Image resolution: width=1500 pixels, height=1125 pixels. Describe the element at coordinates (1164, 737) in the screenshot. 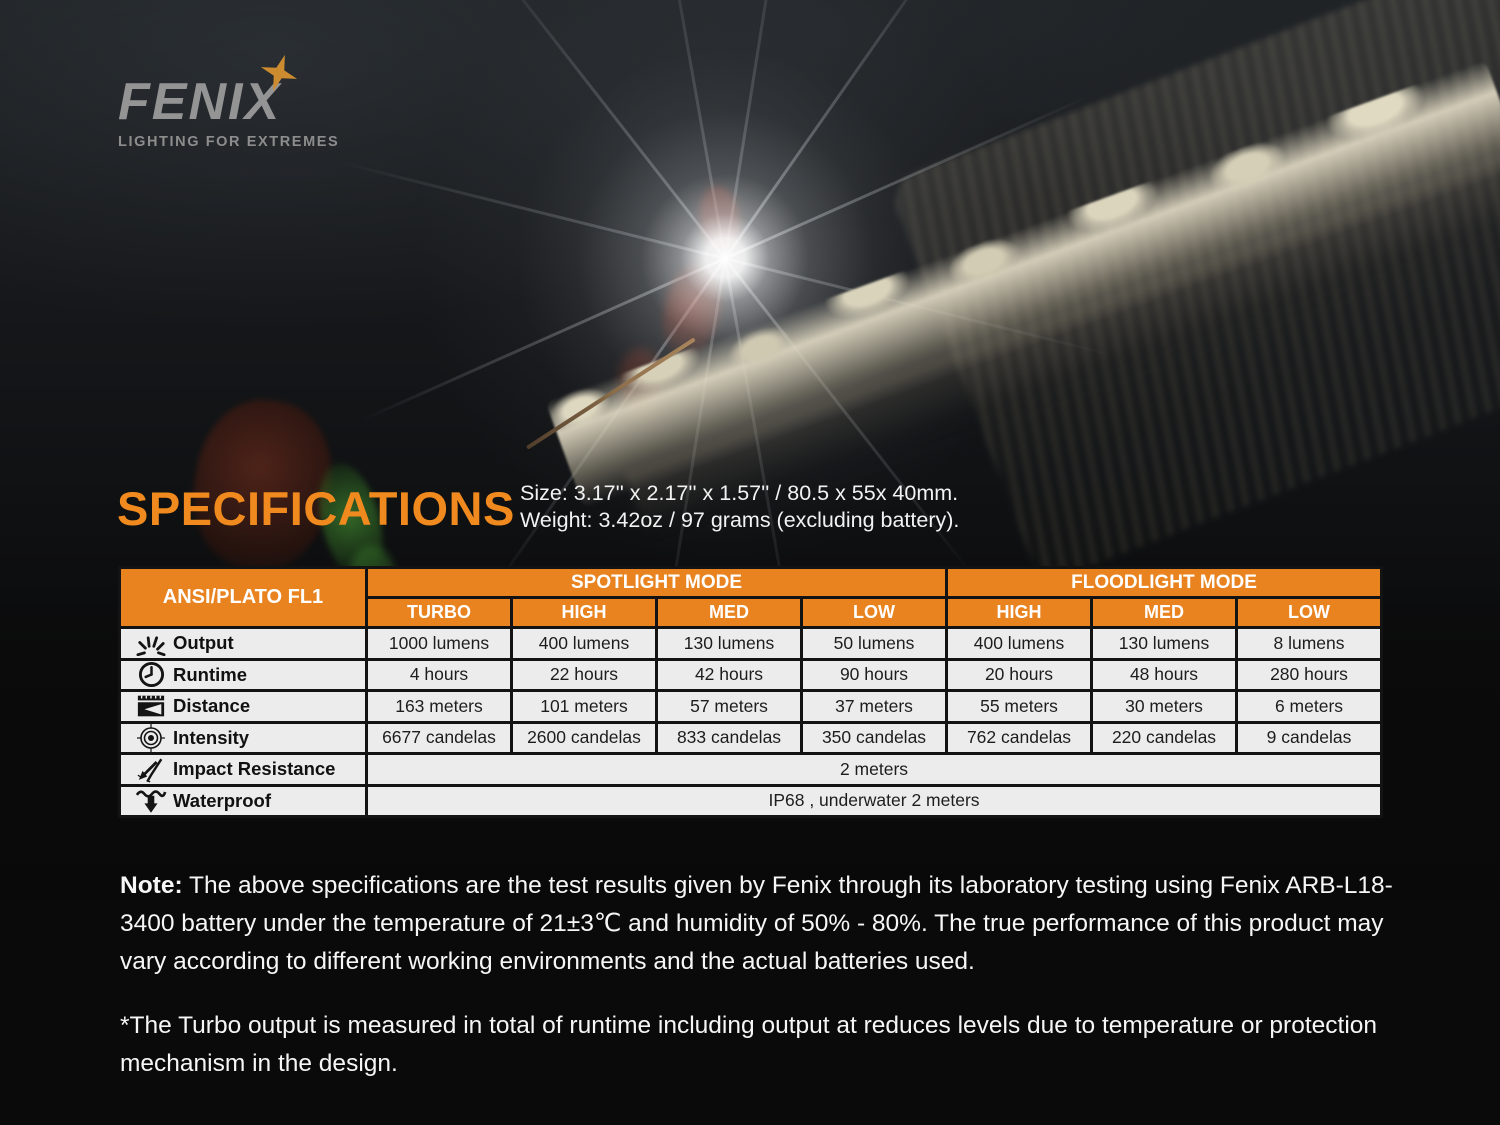

I see `value-cell: 220 candelas` at that location.